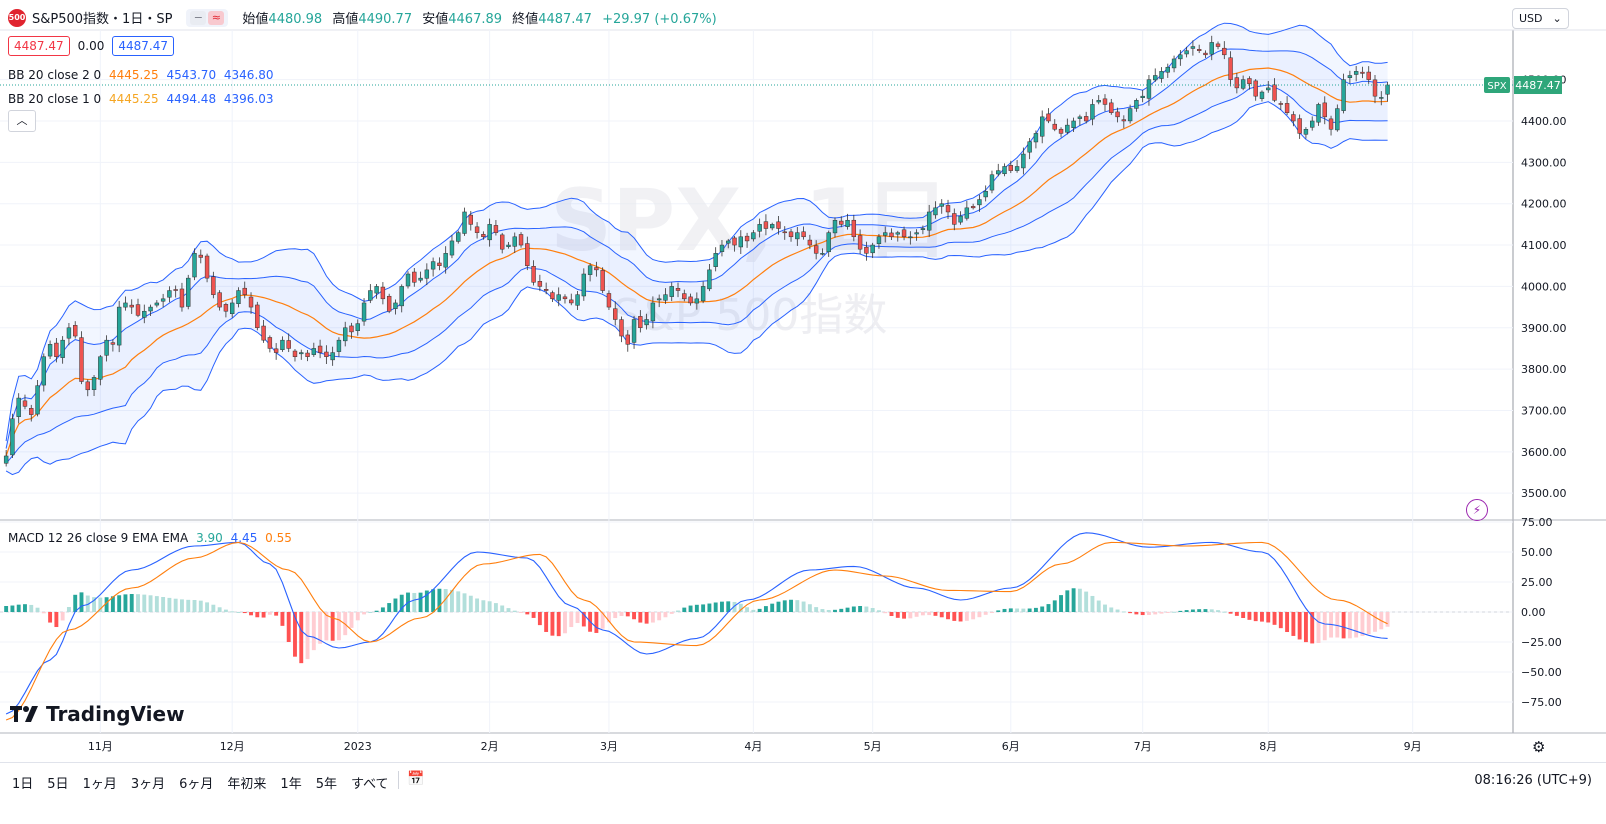 The width and height of the screenshot is (1606, 824). What do you see at coordinates (141, 99) in the screenshot?
I see `bb1-legend: BB 20 close 1 0 4445.25 4494.48 4396.03` at bounding box center [141, 99].